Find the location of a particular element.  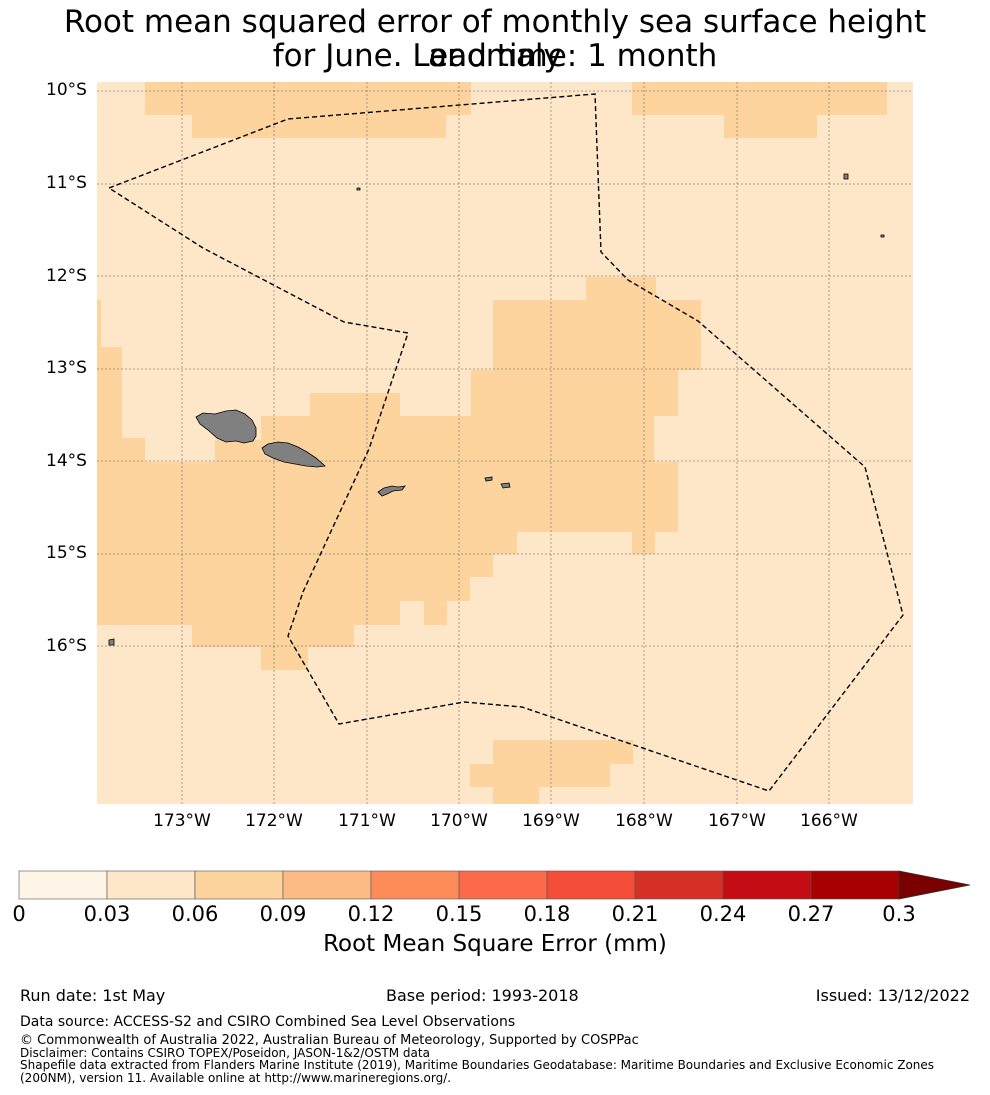

colorbar-tick-003: 0.03 is located at coordinates (107, 914).